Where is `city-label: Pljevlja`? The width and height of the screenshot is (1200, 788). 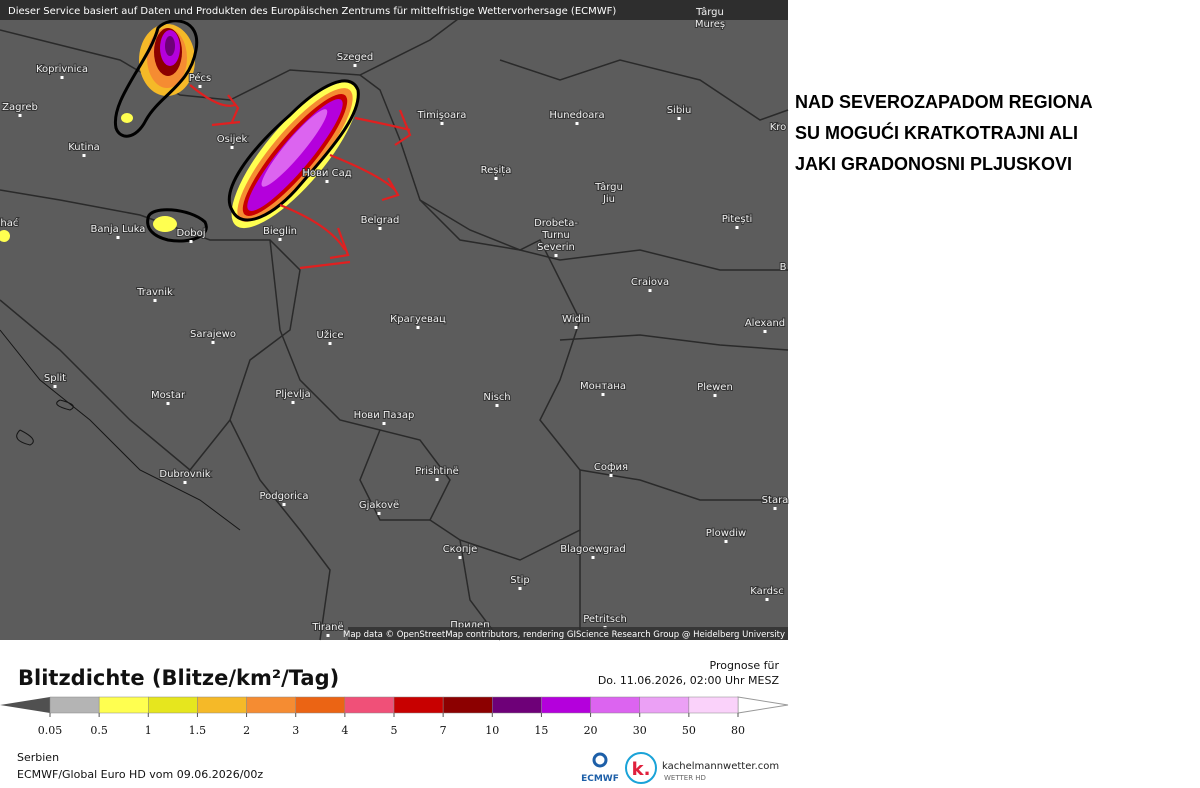
city-label: Pljevlja is located at coordinates (292, 394).